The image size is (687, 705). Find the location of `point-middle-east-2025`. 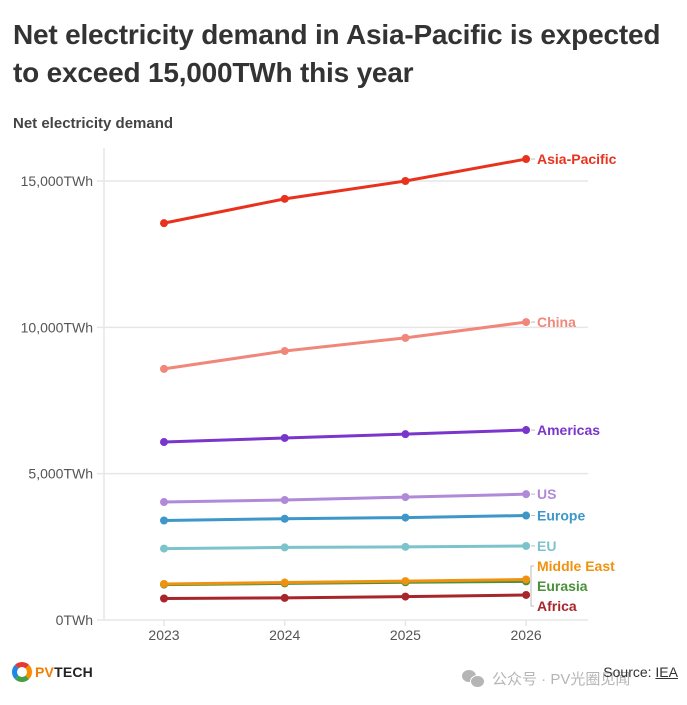

point-middle-east-2025 is located at coordinates (405, 581).